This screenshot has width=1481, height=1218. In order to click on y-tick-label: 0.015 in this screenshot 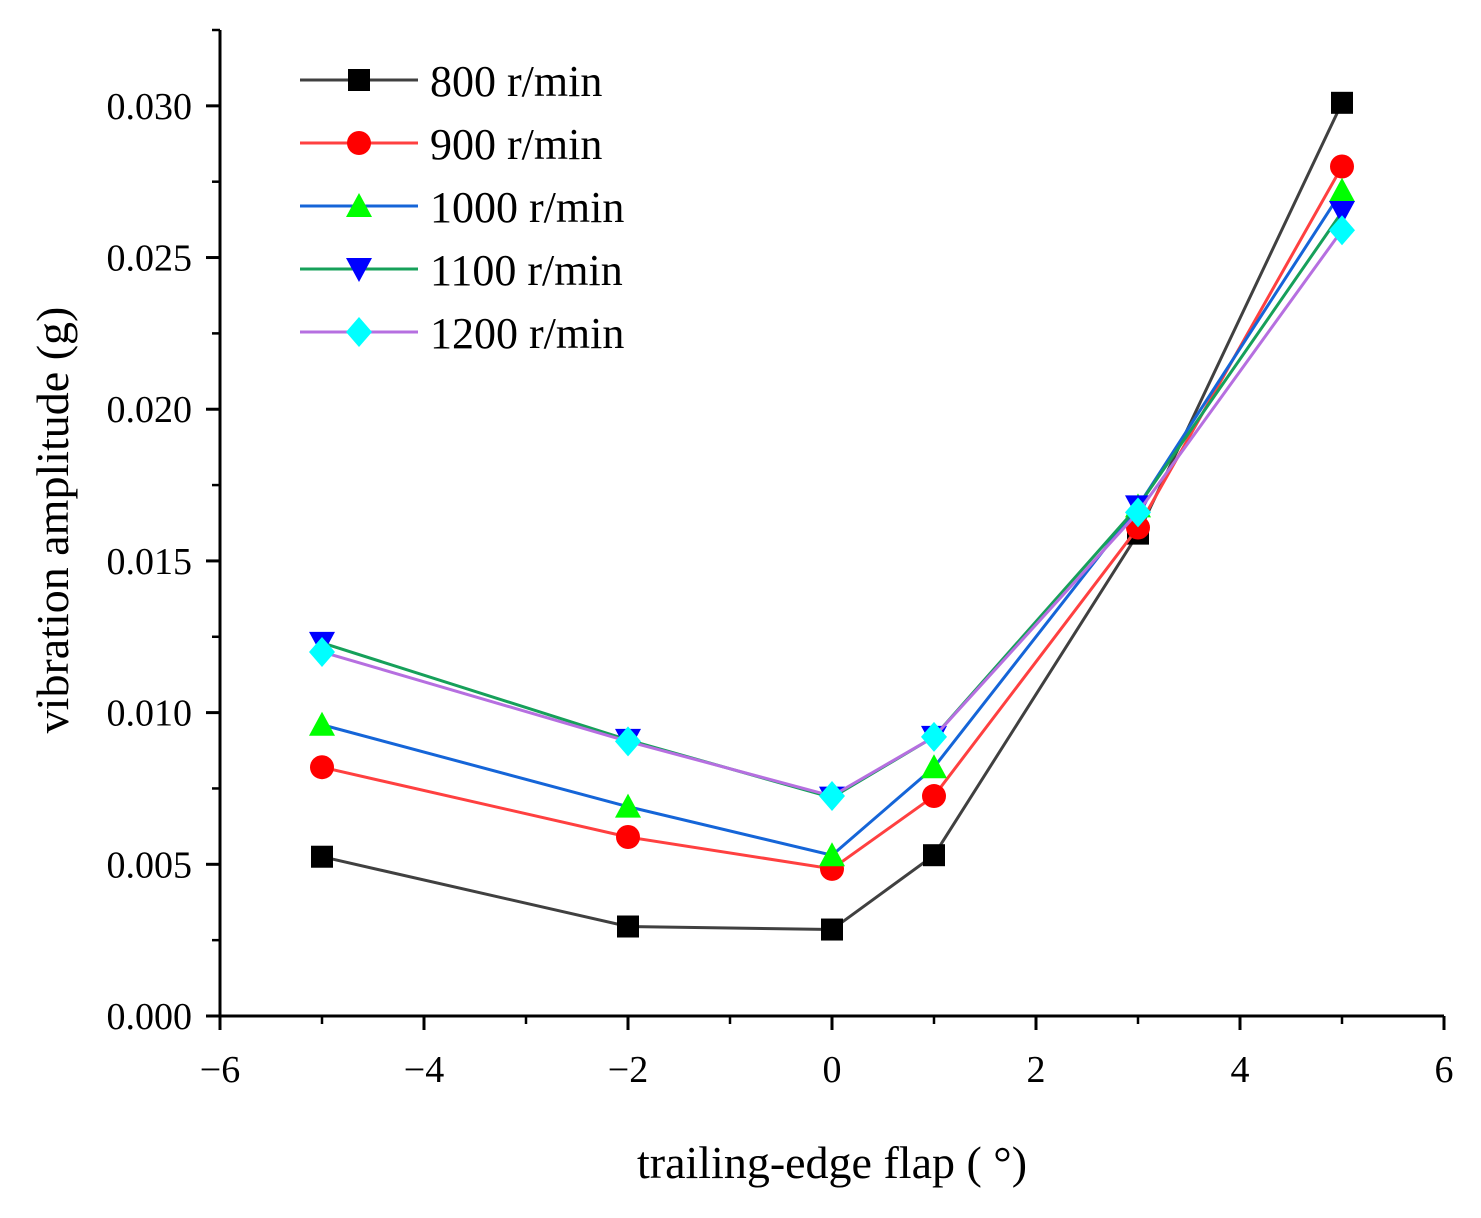, I will do `click(150, 562)`.